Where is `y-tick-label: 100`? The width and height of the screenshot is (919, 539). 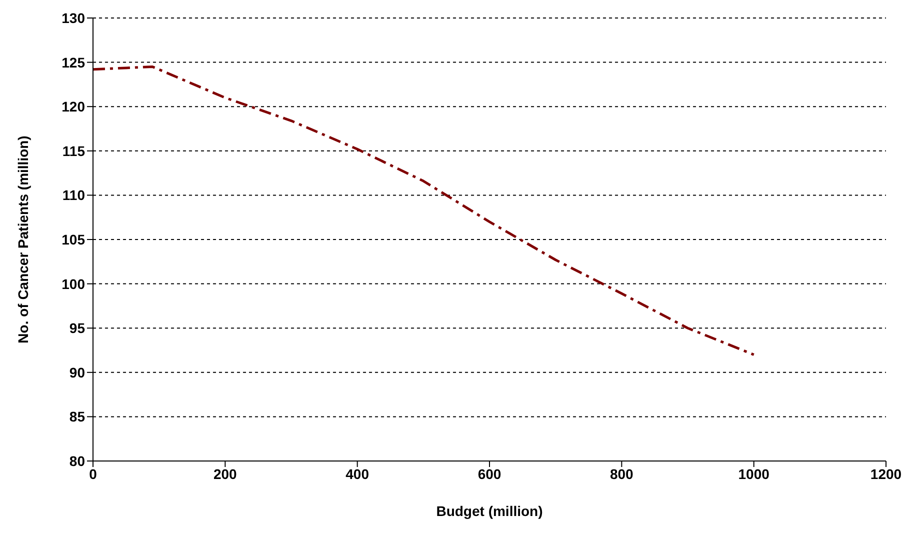
y-tick-label: 100 is located at coordinates (74, 284).